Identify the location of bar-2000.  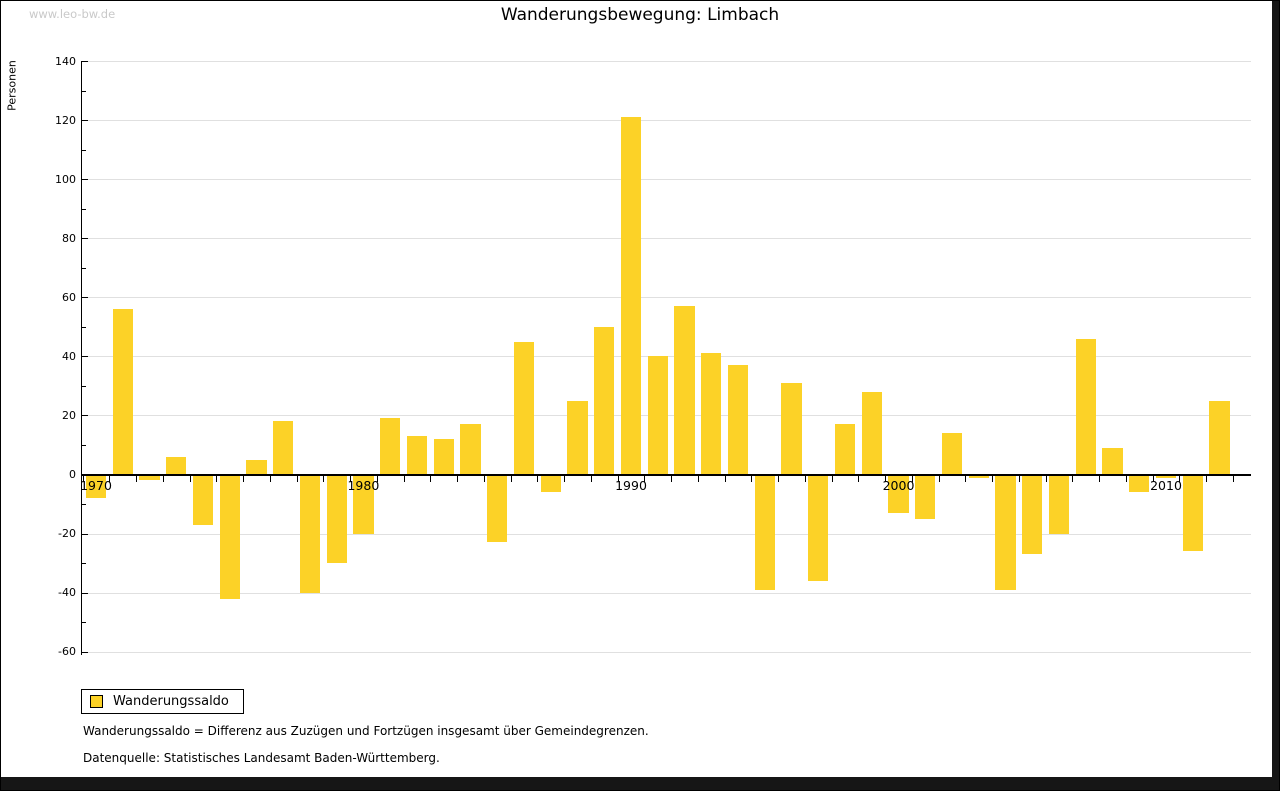
(898, 493).